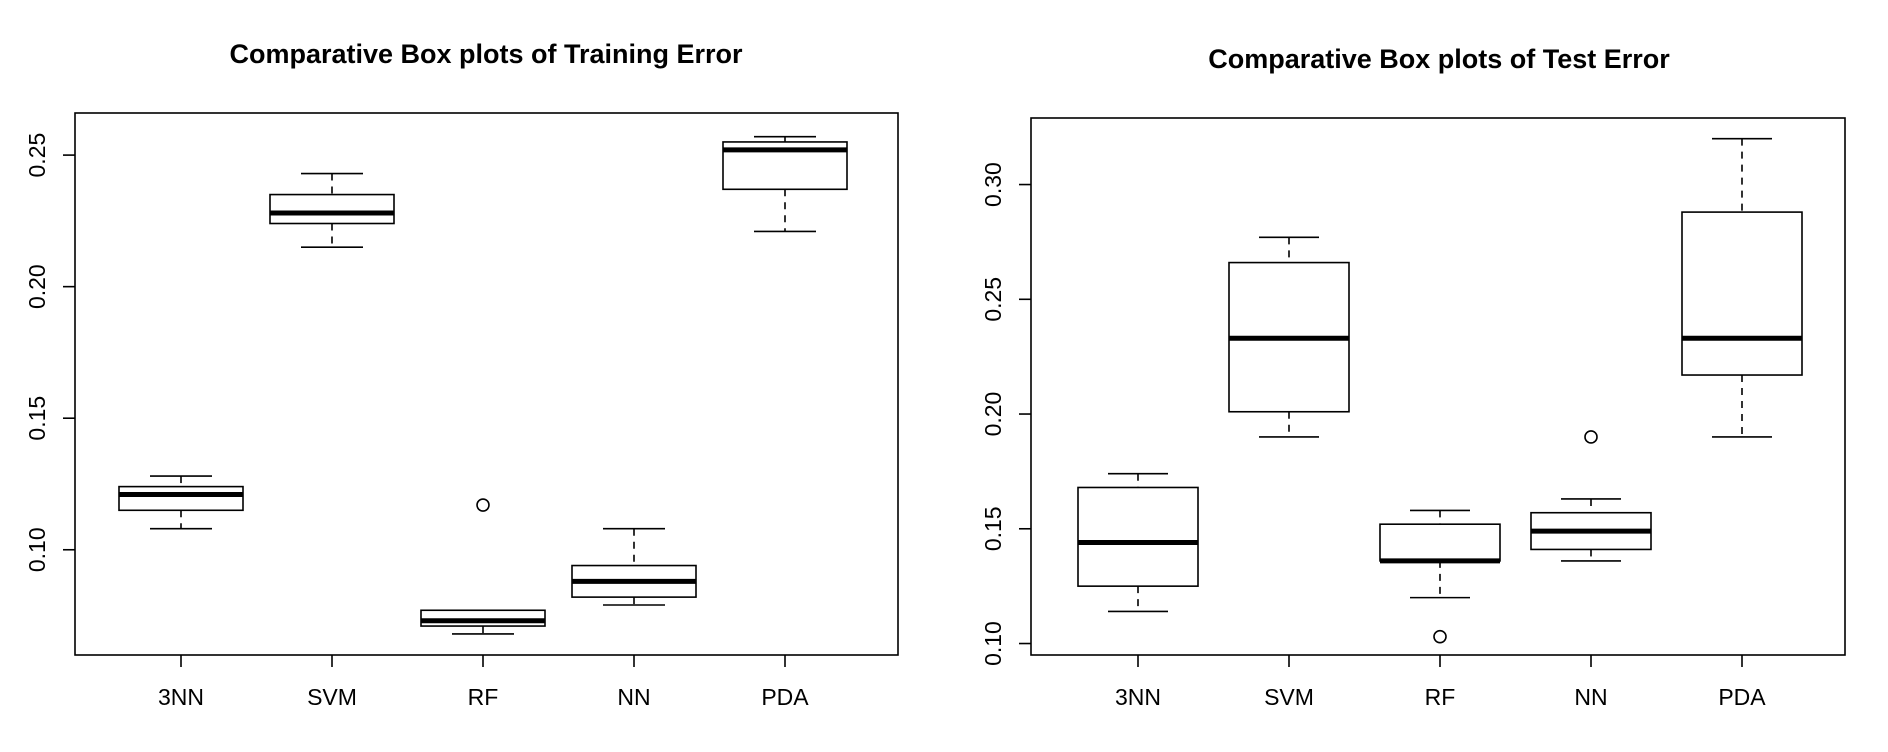 The image size is (1888, 752). What do you see at coordinates (1289, 697) in the screenshot?
I see `test-x-tick-label: SVM` at bounding box center [1289, 697].